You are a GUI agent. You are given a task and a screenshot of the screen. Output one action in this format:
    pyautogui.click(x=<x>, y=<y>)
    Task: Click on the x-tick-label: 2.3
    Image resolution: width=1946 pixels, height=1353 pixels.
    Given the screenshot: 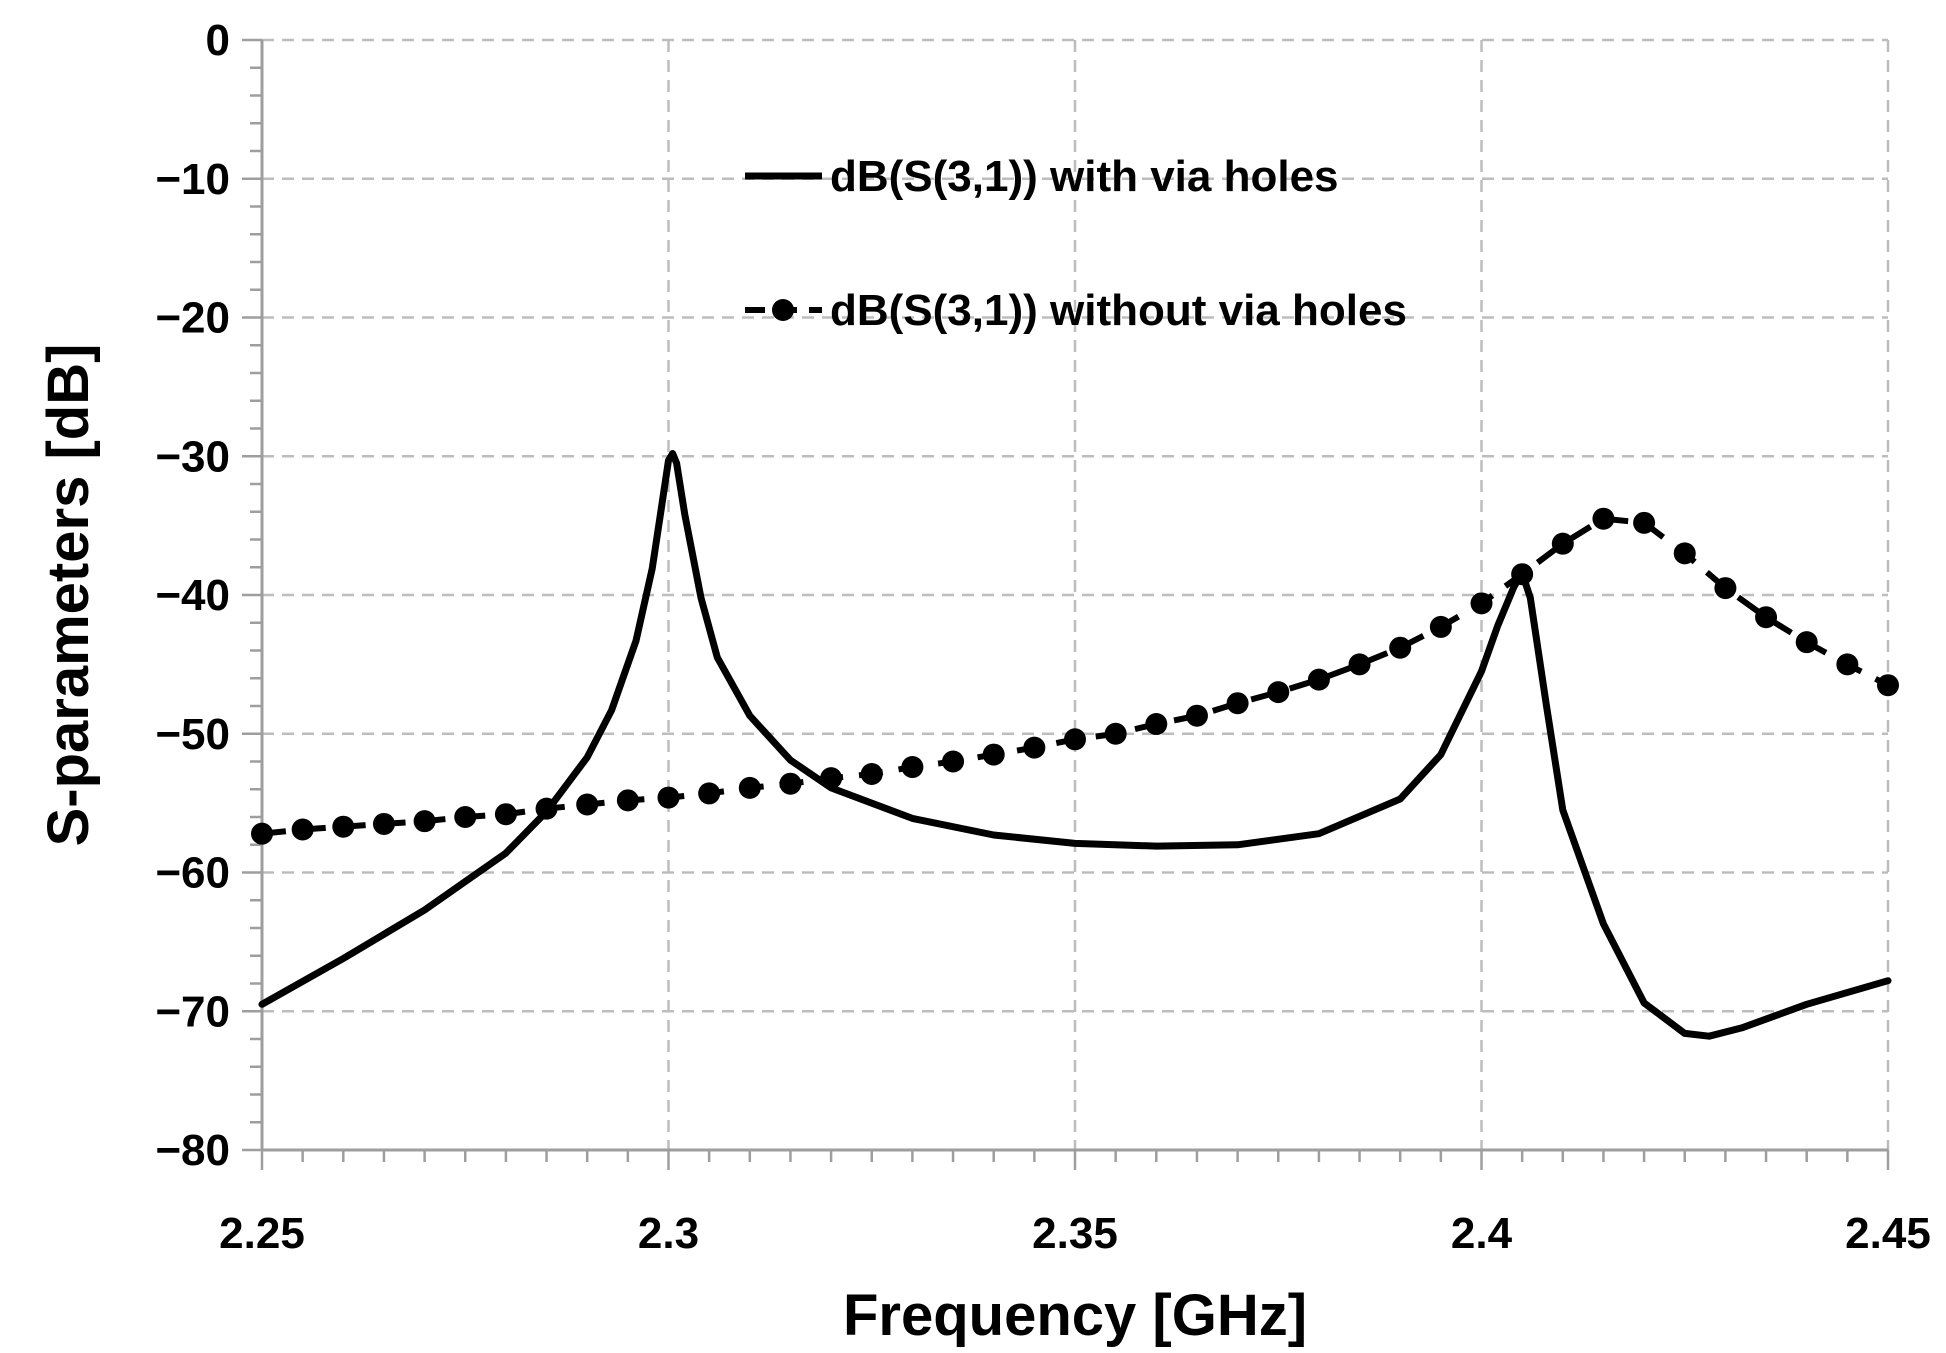 What is the action you would take?
    pyautogui.click(x=668, y=1233)
    